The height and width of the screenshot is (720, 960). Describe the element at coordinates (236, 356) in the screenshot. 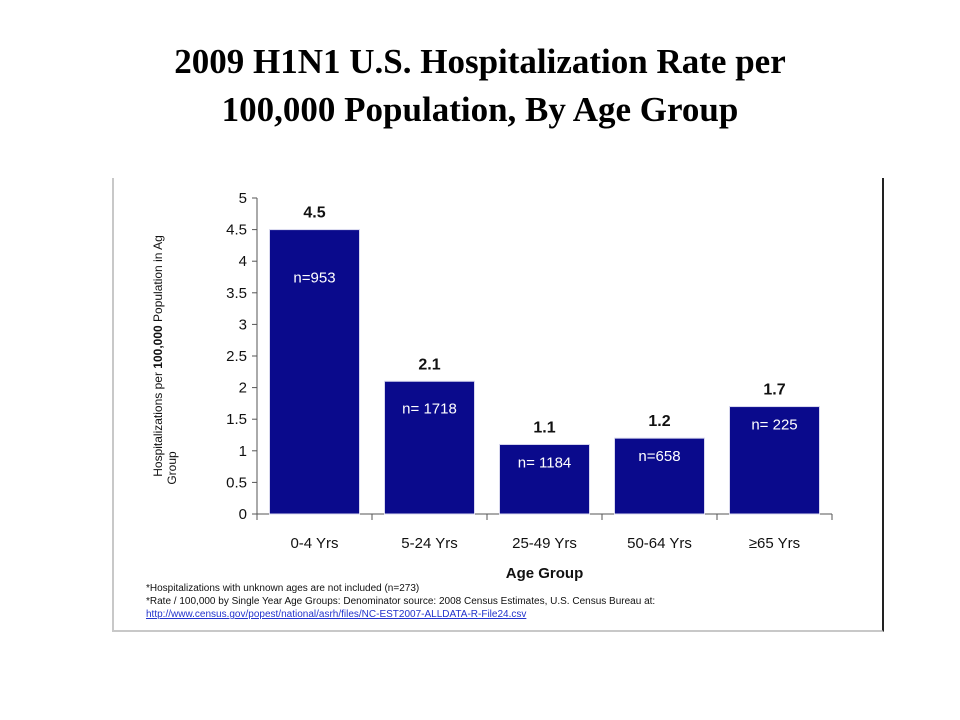

I see `y-tick-label: 2.5` at that location.